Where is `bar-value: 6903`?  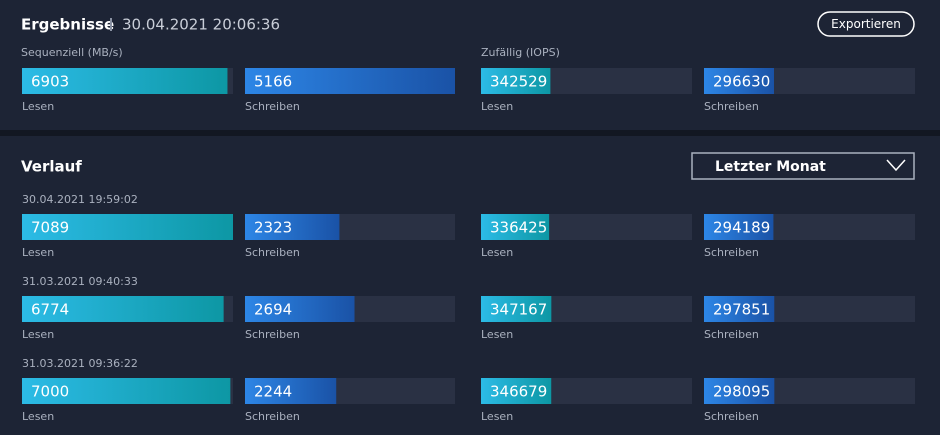 bar-value: 6903 is located at coordinates (50, 82).